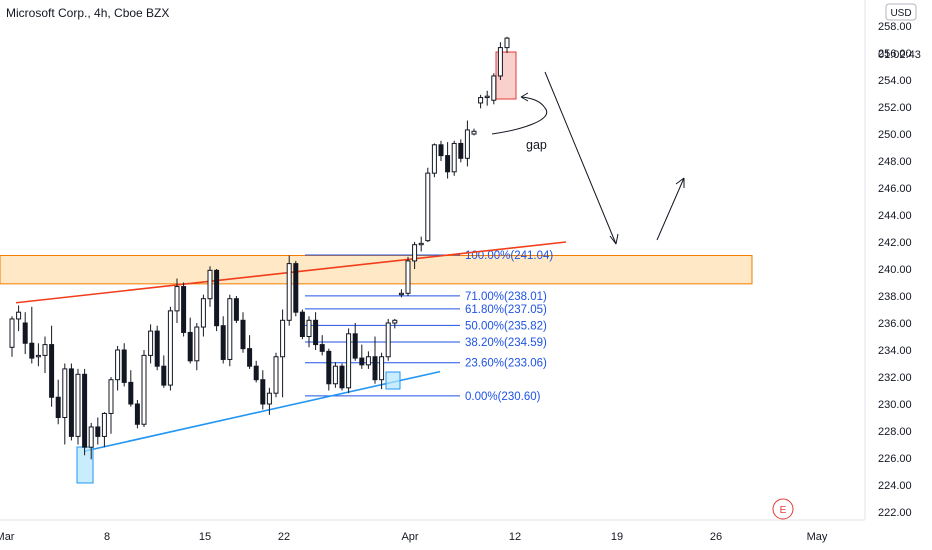 The height and width of the screenshot is (550, 932). I want to click on earnings-event-badge, so click(783, 509).